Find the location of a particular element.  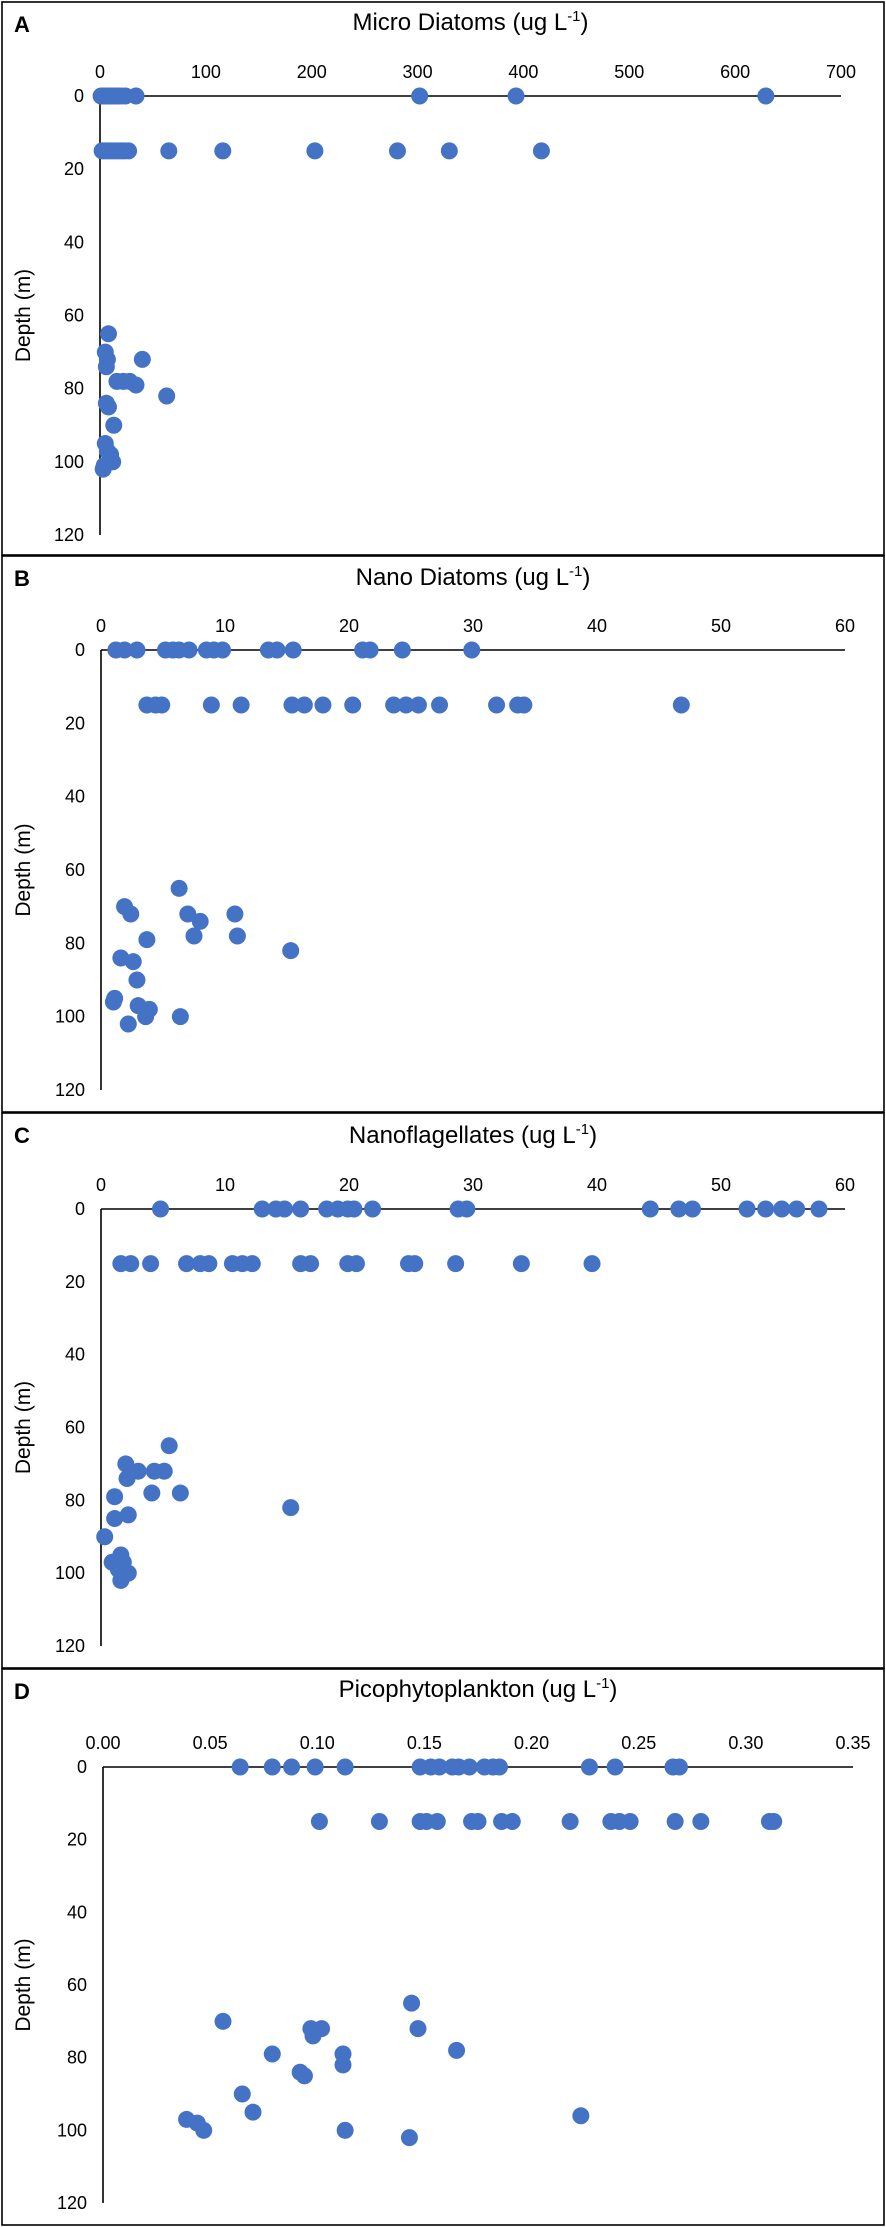

x-tick-label: 50 is located at coordinates (721, 626).